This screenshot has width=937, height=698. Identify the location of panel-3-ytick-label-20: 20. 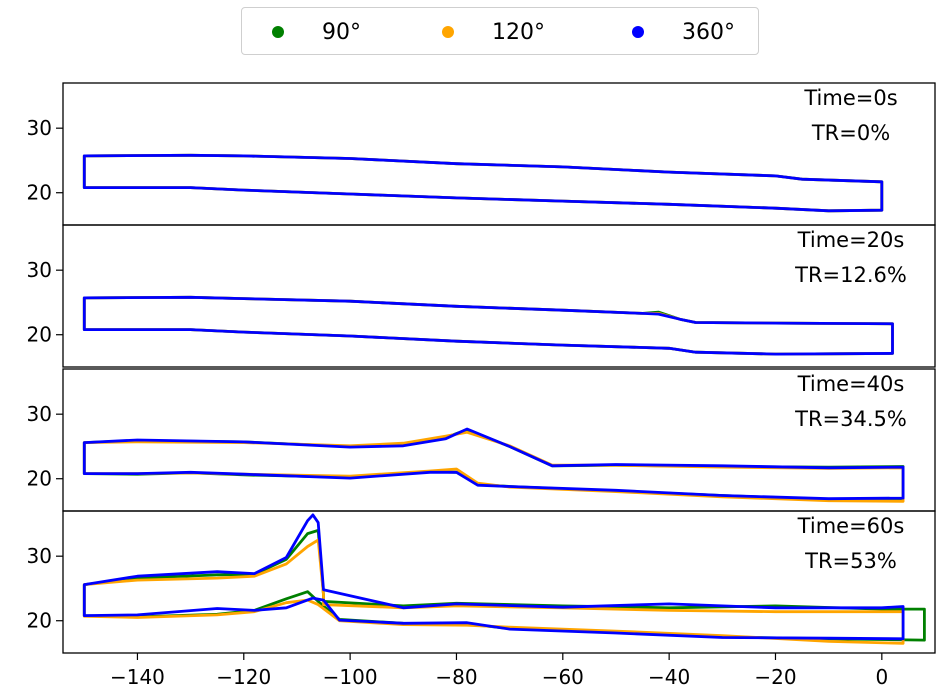
(39, 621).